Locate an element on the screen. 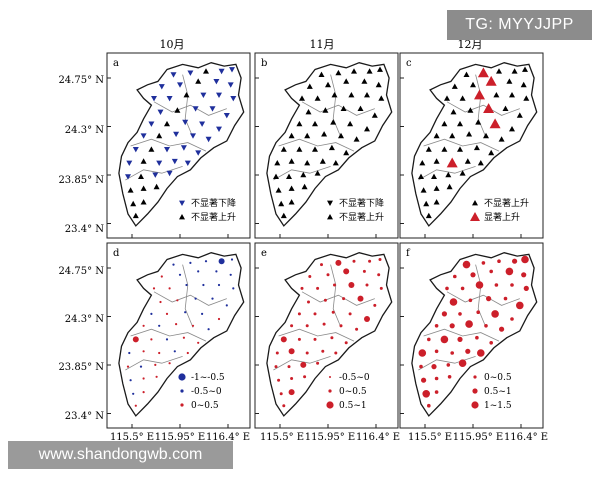  legend-label: 显著上升 is located at coordinates (502, 217).